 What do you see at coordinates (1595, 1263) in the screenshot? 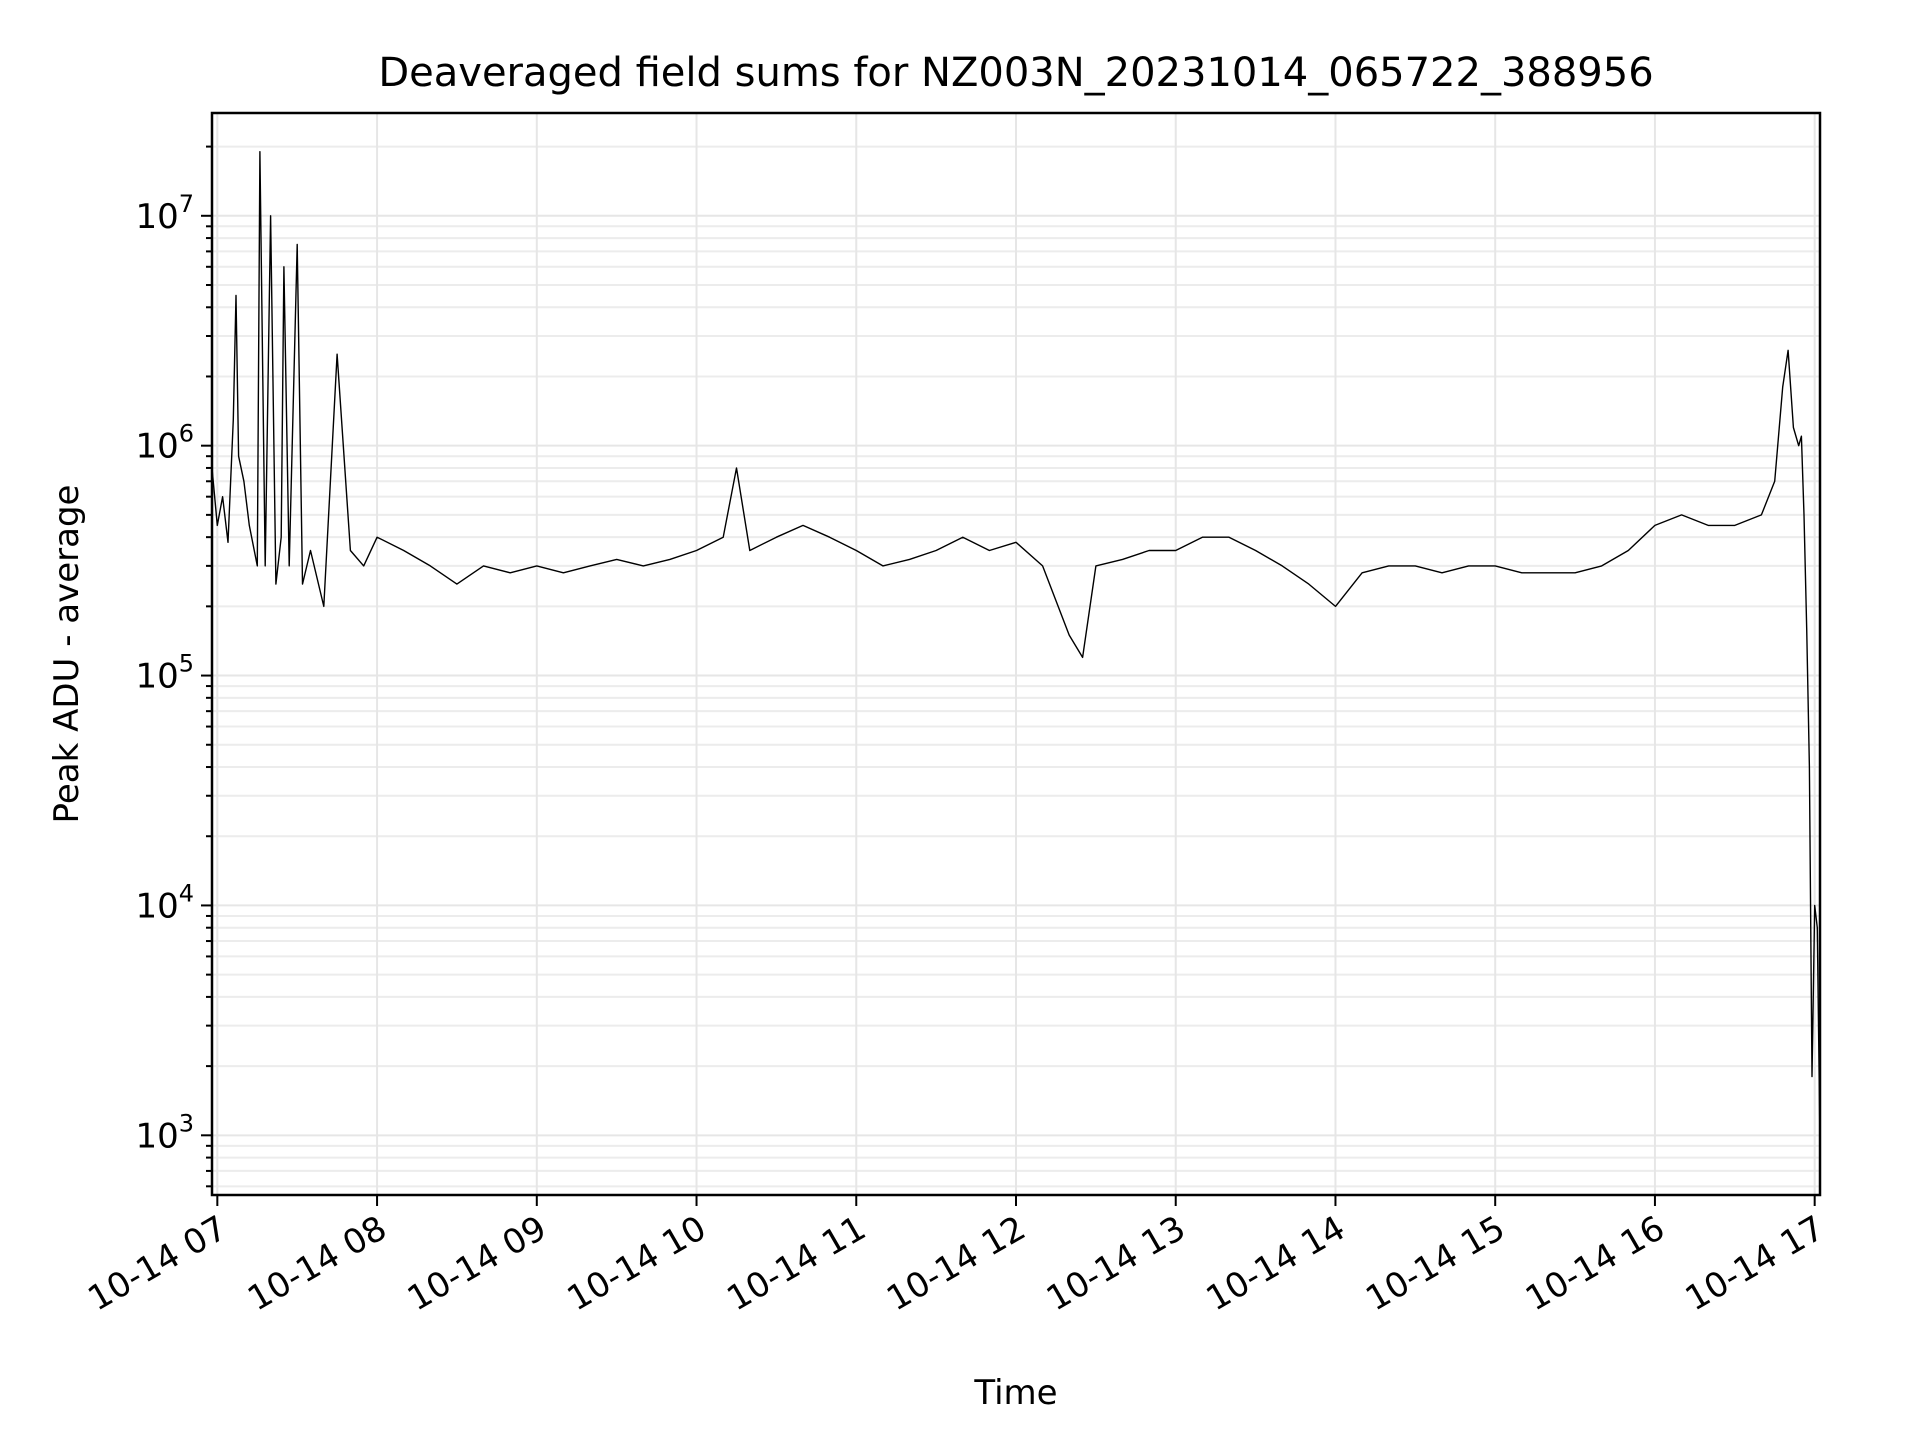
I see `x-tick-label: 10-14 16` at bounding box center [1595, 1263].